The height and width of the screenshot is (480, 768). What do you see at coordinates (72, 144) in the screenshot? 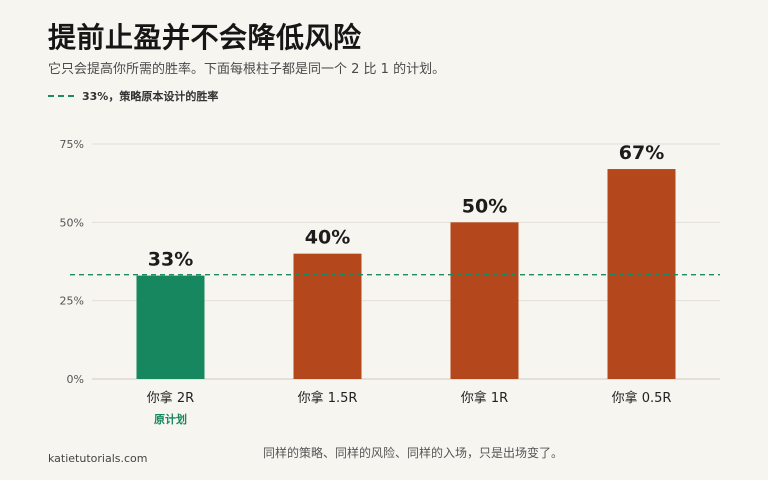
I see `y-tick-label: 75%` at bounding box center [72, 144].